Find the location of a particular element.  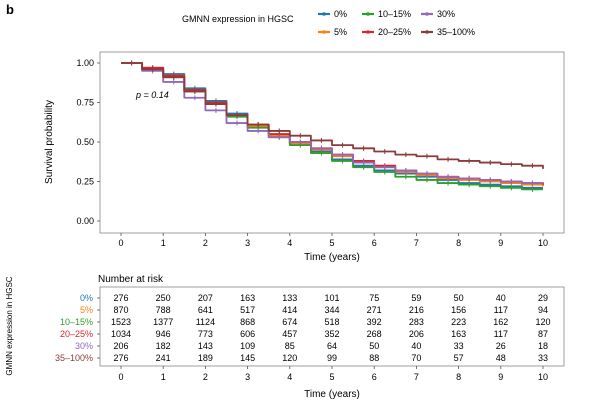

x-axis-label: Time (years) is located at coordinates (332, 257).